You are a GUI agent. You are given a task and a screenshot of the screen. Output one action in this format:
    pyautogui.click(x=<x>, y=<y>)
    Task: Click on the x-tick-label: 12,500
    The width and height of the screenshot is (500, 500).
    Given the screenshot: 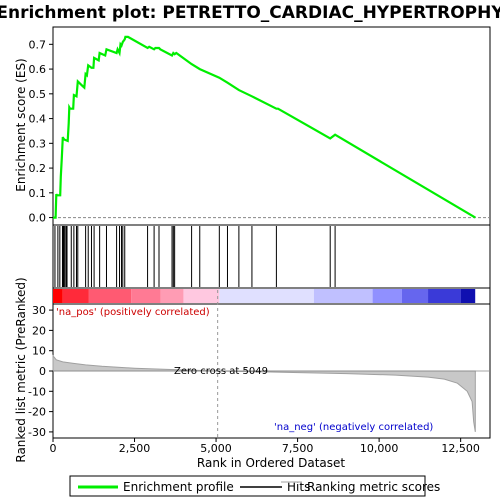 What is the action you would take?
    pyautogui.click(x=460, y=448)
    